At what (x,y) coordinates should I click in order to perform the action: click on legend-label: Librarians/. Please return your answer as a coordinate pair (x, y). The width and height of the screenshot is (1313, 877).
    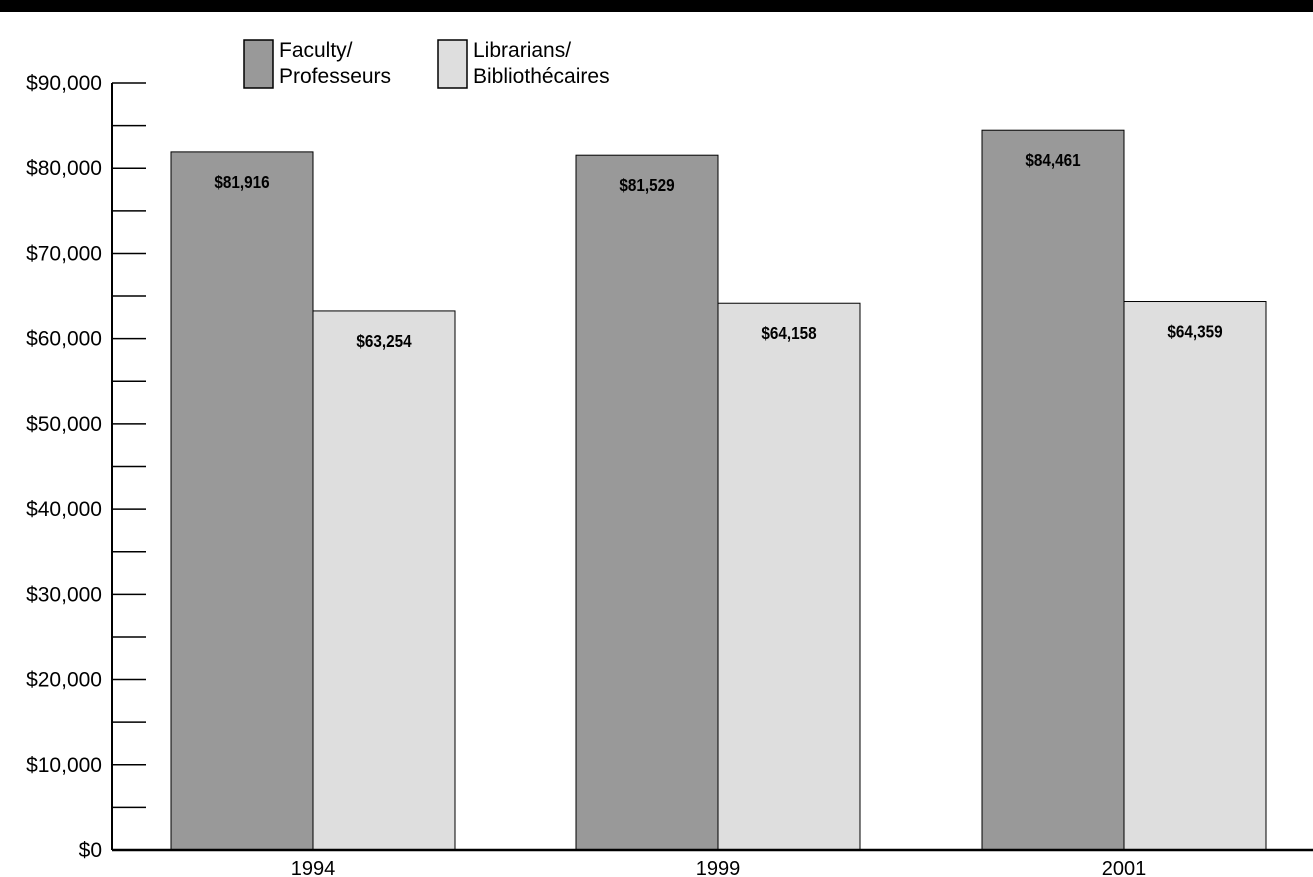
    Looking at the image, I should click on (522, 50).